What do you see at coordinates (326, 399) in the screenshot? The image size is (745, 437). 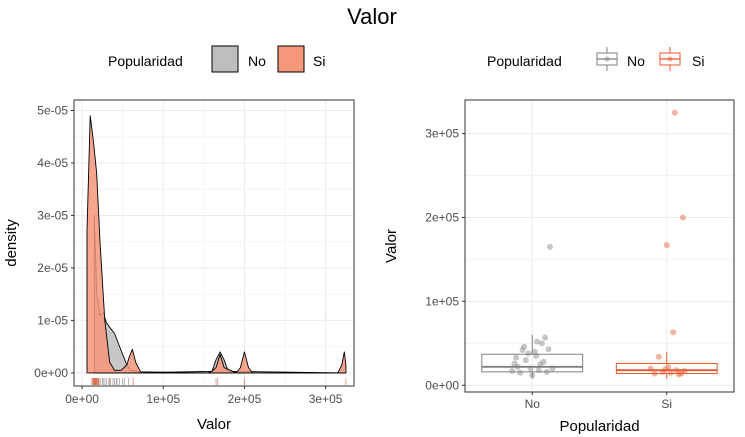 I see `density-x-tick-label: 3e+05` at bounding box center [326, 399].